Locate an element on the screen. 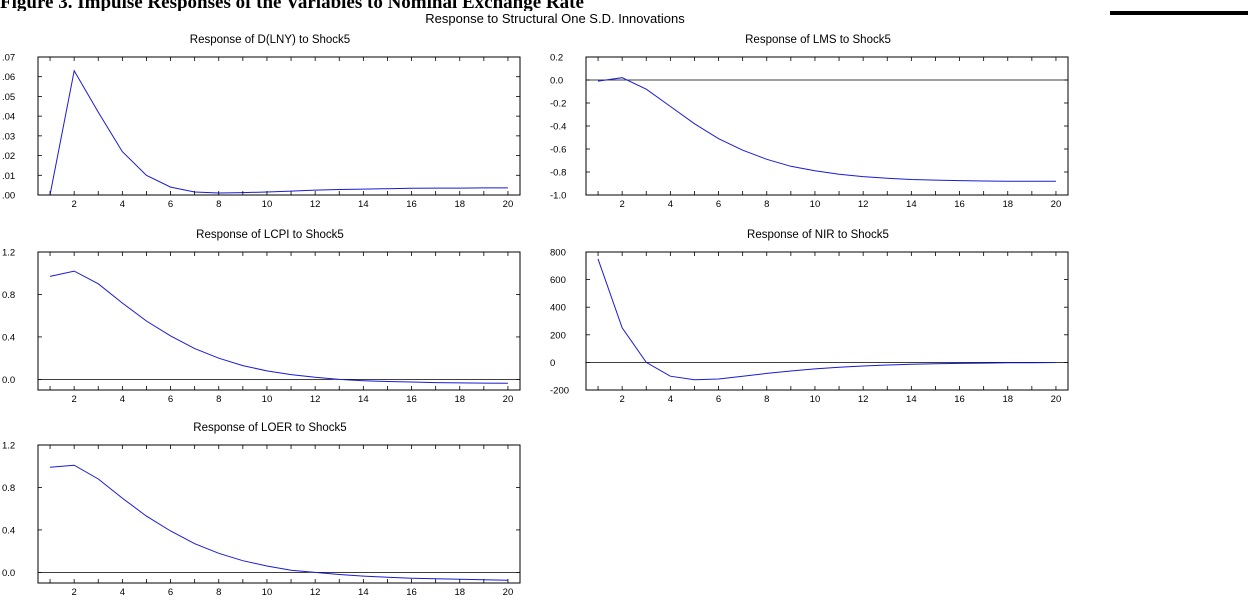 The image size is (1248, 615). y-tick-label: -0.8 is located at coordinates (558, 173).